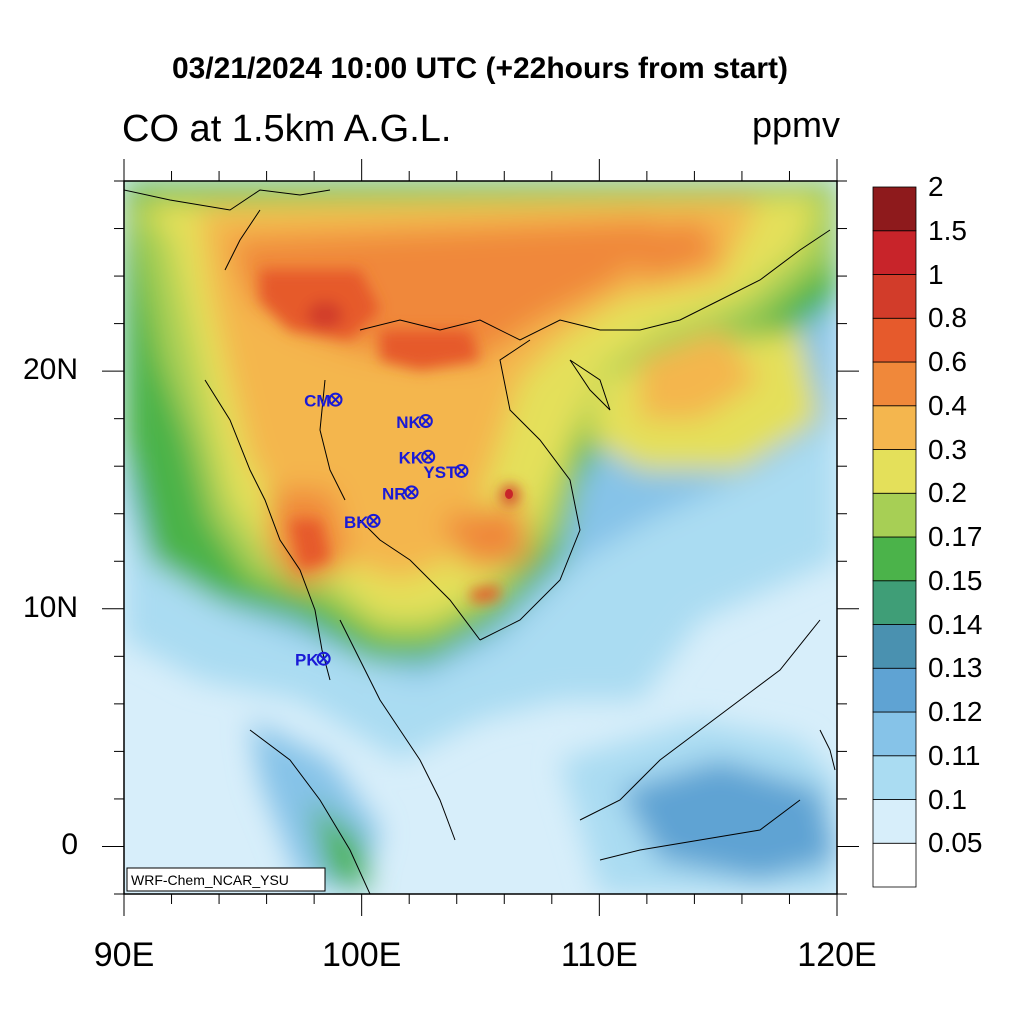 Image resolution: width=1024 pixels, height=1024 pixels. I want to click on station-label: PK, so click(307, 660).